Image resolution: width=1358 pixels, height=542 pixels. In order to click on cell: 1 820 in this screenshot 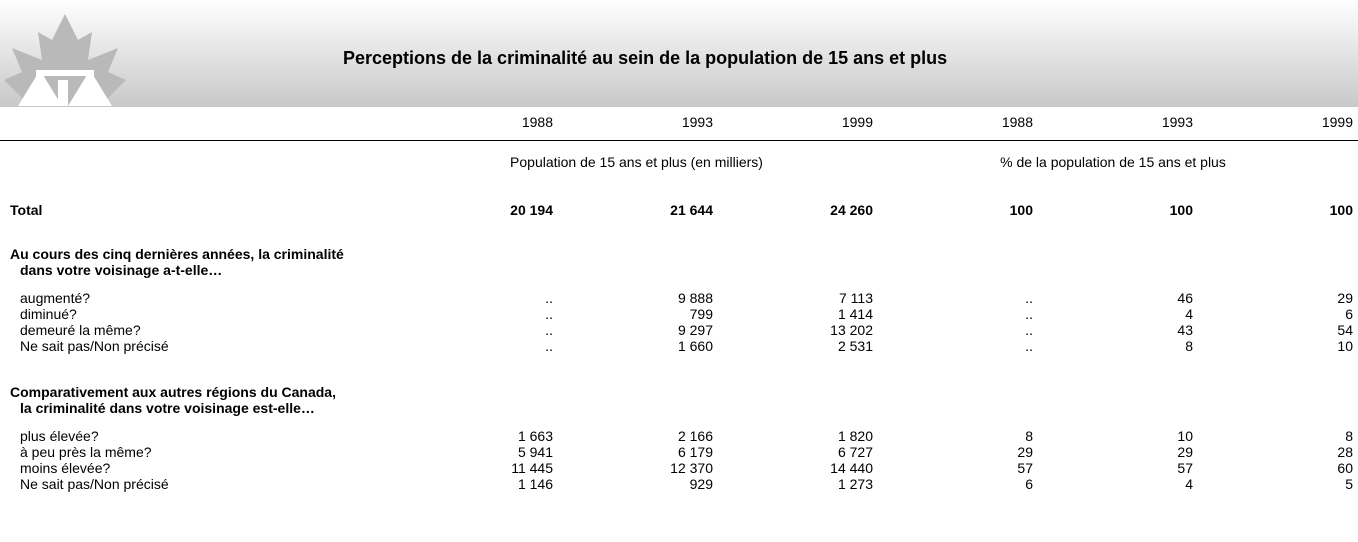, I will do `click(855, 436)`.